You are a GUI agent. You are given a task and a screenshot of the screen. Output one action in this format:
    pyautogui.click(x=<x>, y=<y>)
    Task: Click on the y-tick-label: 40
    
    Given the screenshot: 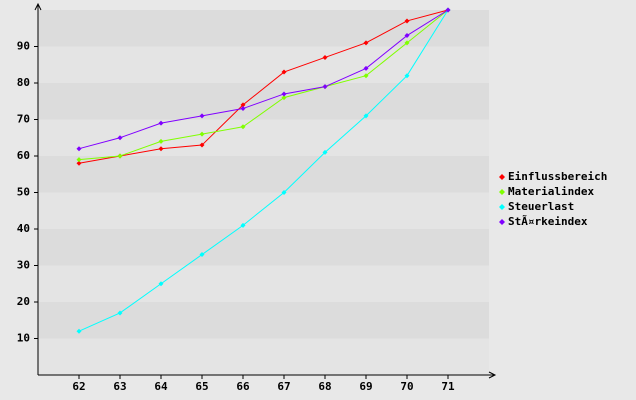 What is the action you would take?
    pyautogui.click(x=23, y=228)
    